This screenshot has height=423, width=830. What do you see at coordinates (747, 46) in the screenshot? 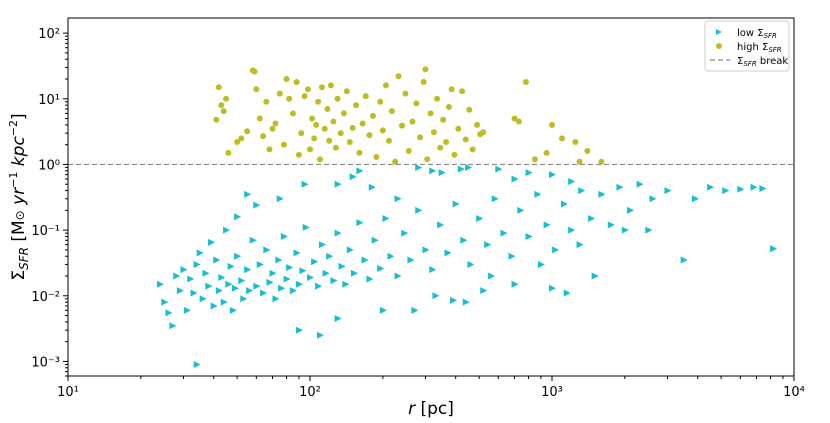
I see `legend-box` at bounding box center [747, 46].